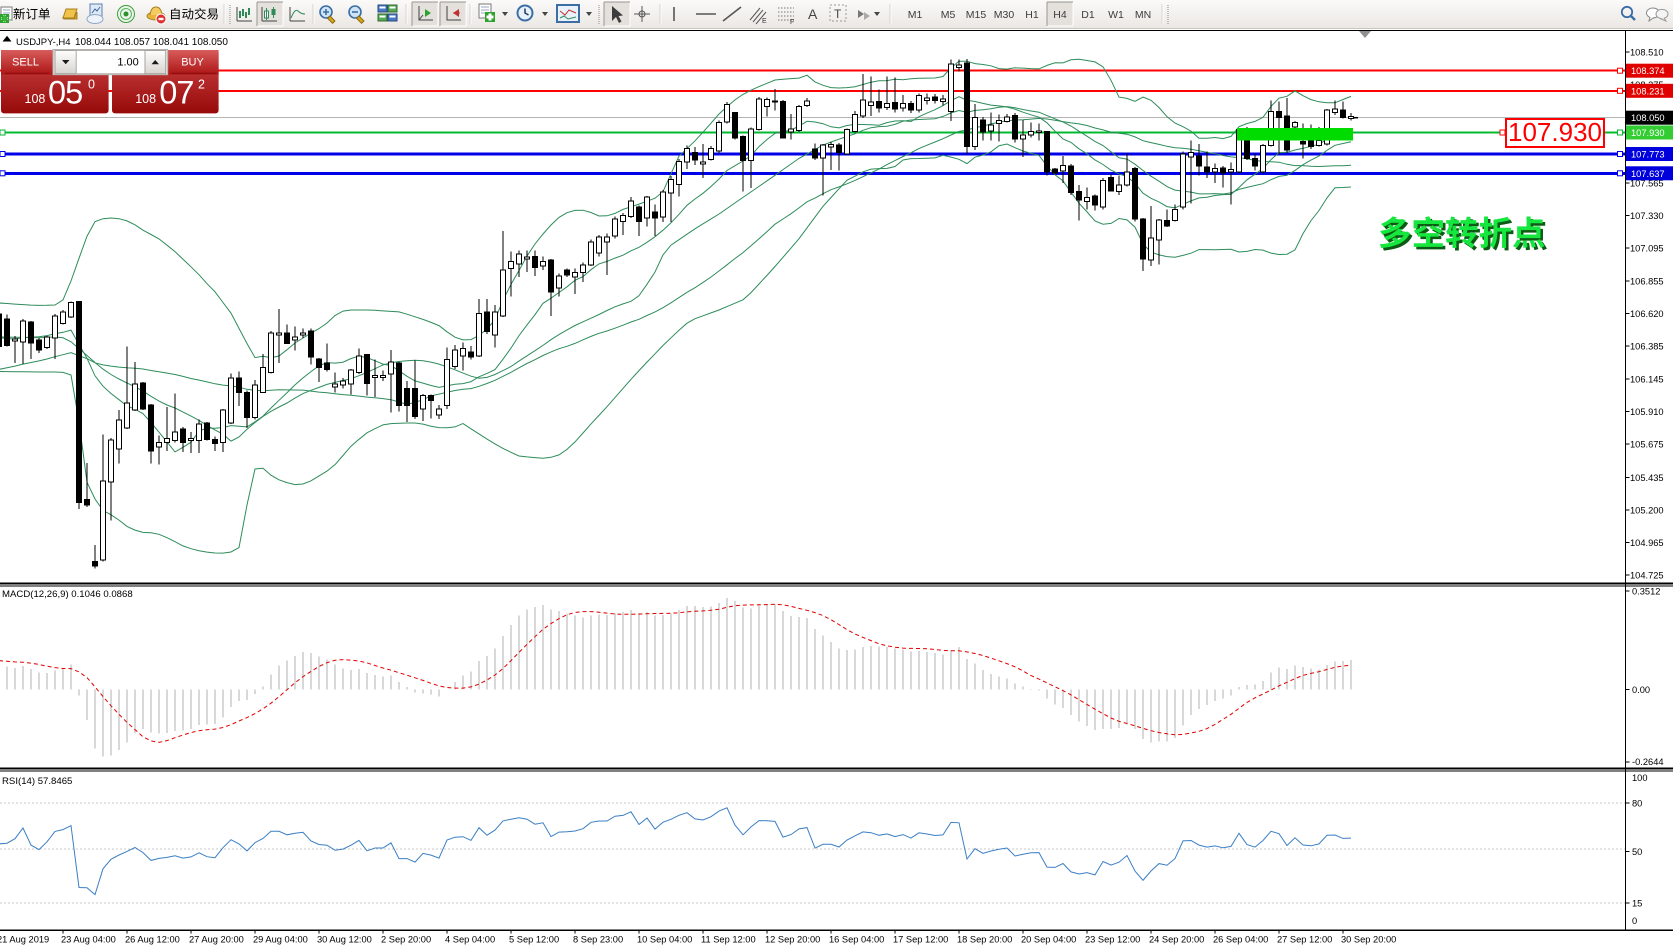  Describe the element at coordinates (1647, 248) in the screenshot. I see `svg-text: 107.095` at that location.